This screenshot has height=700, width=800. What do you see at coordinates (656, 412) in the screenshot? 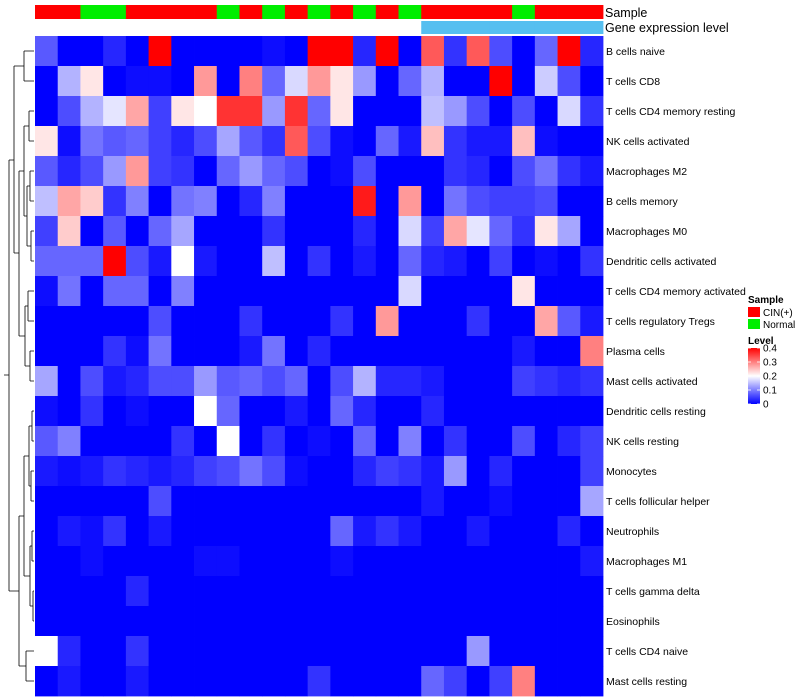
I see `row-label: Dendritic cells resting` at bounding box center [656, 412].